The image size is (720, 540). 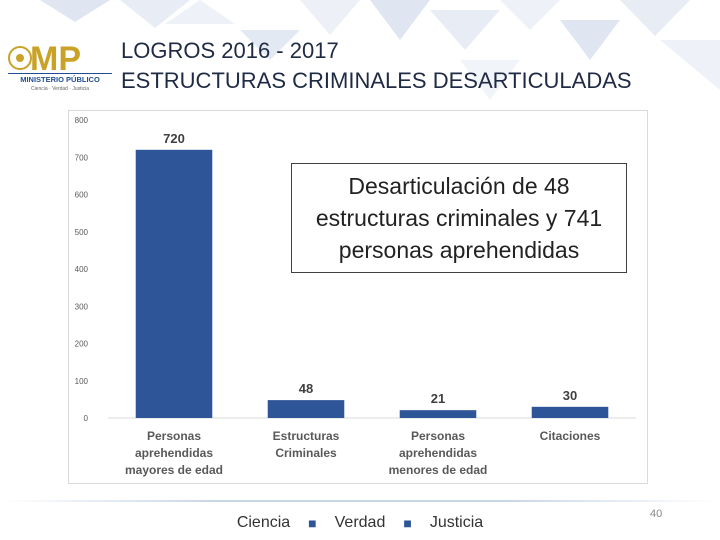 What do you see at coordinates (263, 522) in the screenshot?
I see `footer-word-ciencia: Ciencia` at bounding box center [263, 522].